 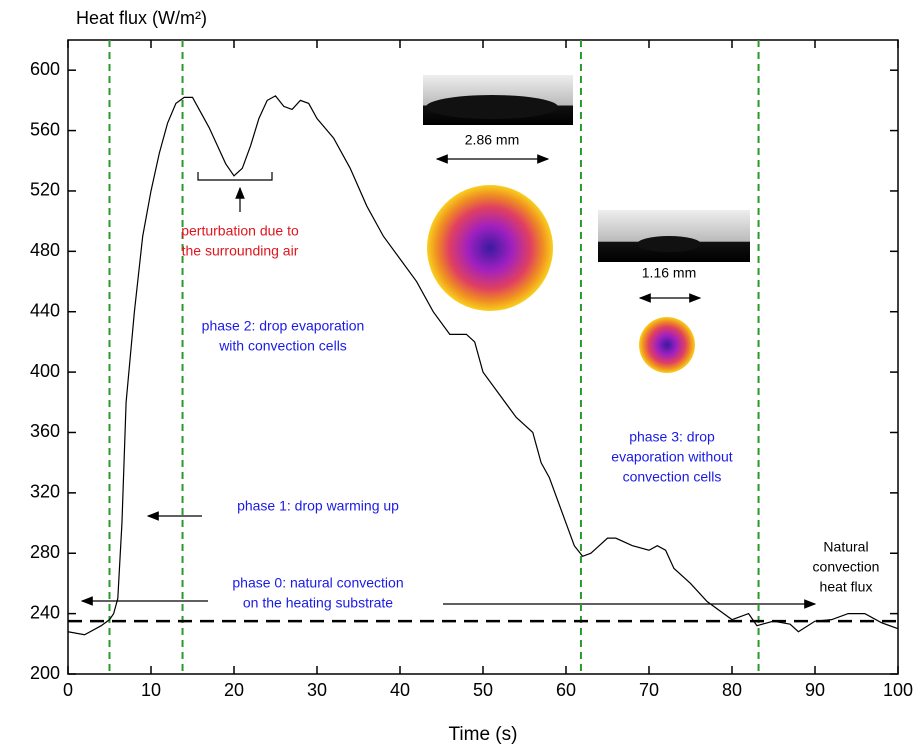 I want to click on y-tick-label: 600, so click(x=45, y=69).